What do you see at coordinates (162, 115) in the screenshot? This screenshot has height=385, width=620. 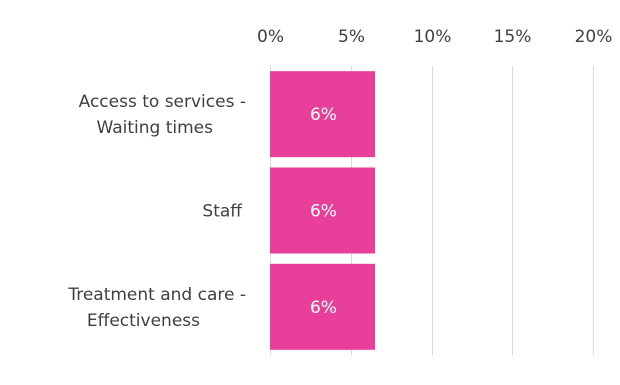 I see `category-label-0: Access to services - Waiting times` at bounding box center [162, 115].